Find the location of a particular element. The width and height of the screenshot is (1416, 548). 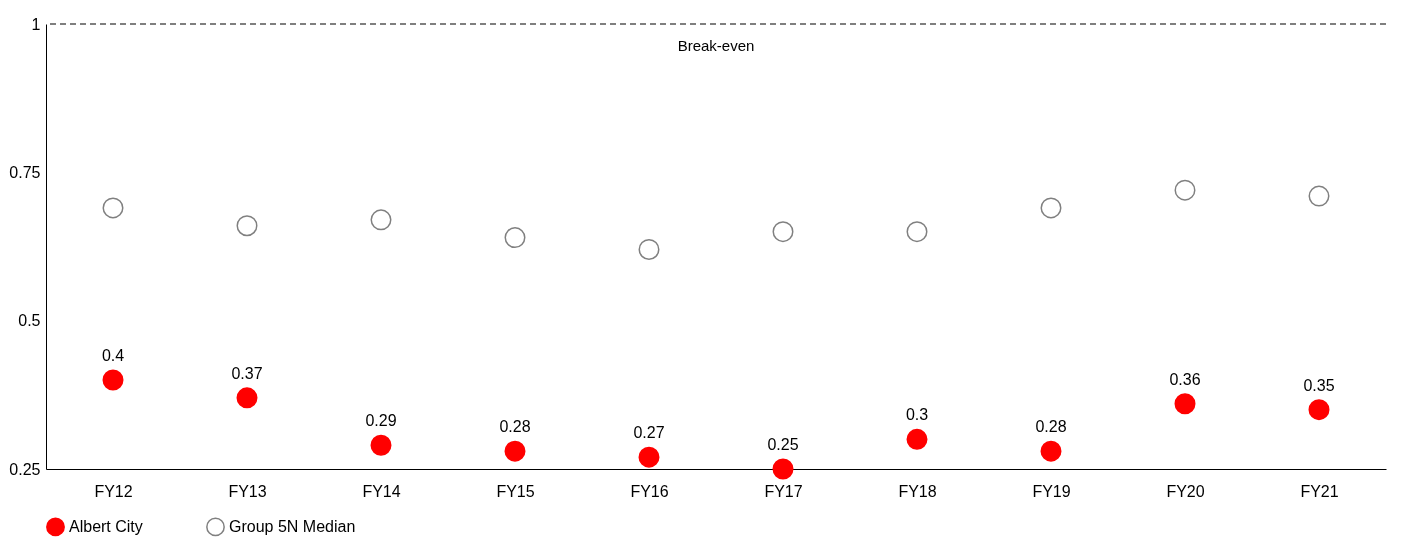

x-tick-label: FY16 is located at coordinates (649, 491).